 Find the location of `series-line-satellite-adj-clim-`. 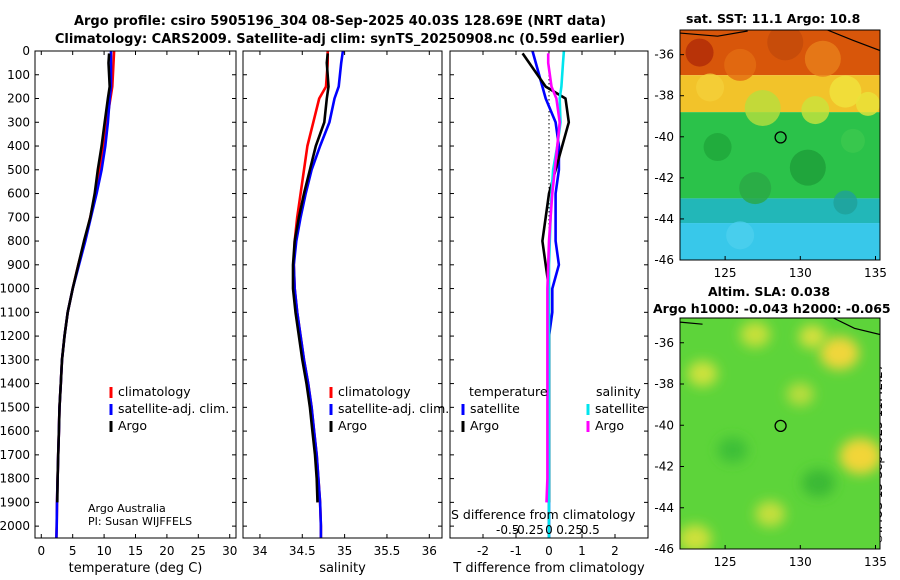

series-line-satellite-adj-clim- is located at coordinates (318, 294).